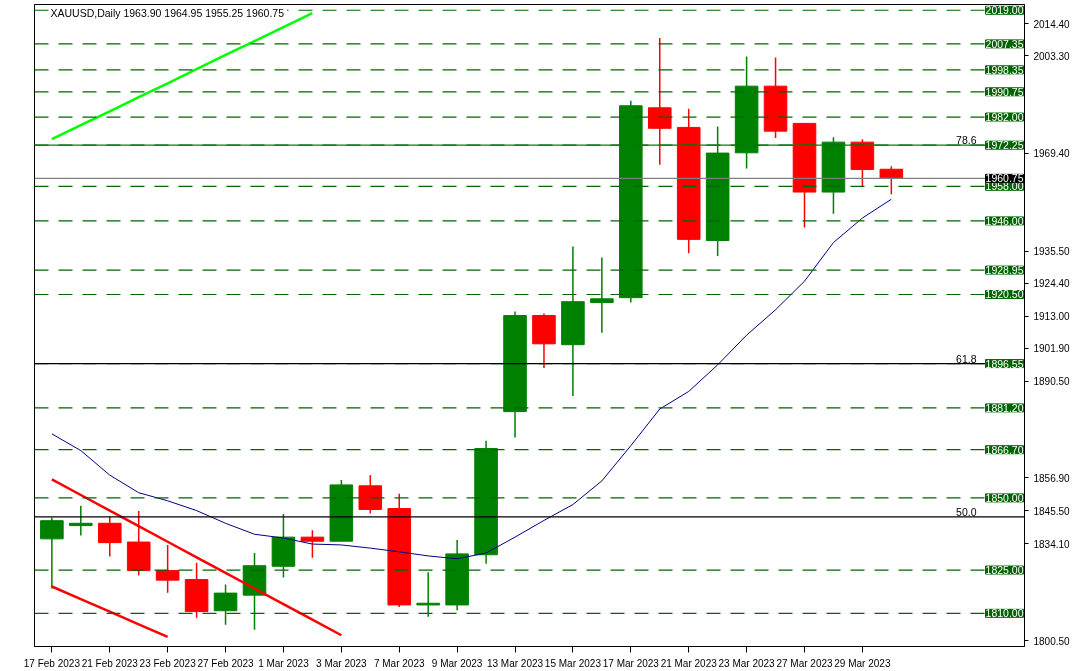 This screenshot has width=1072, height=671. Describe the element at coordinates (1004, 220) in the screenshot. I see `ref-line-label: 1946.00` at that location.